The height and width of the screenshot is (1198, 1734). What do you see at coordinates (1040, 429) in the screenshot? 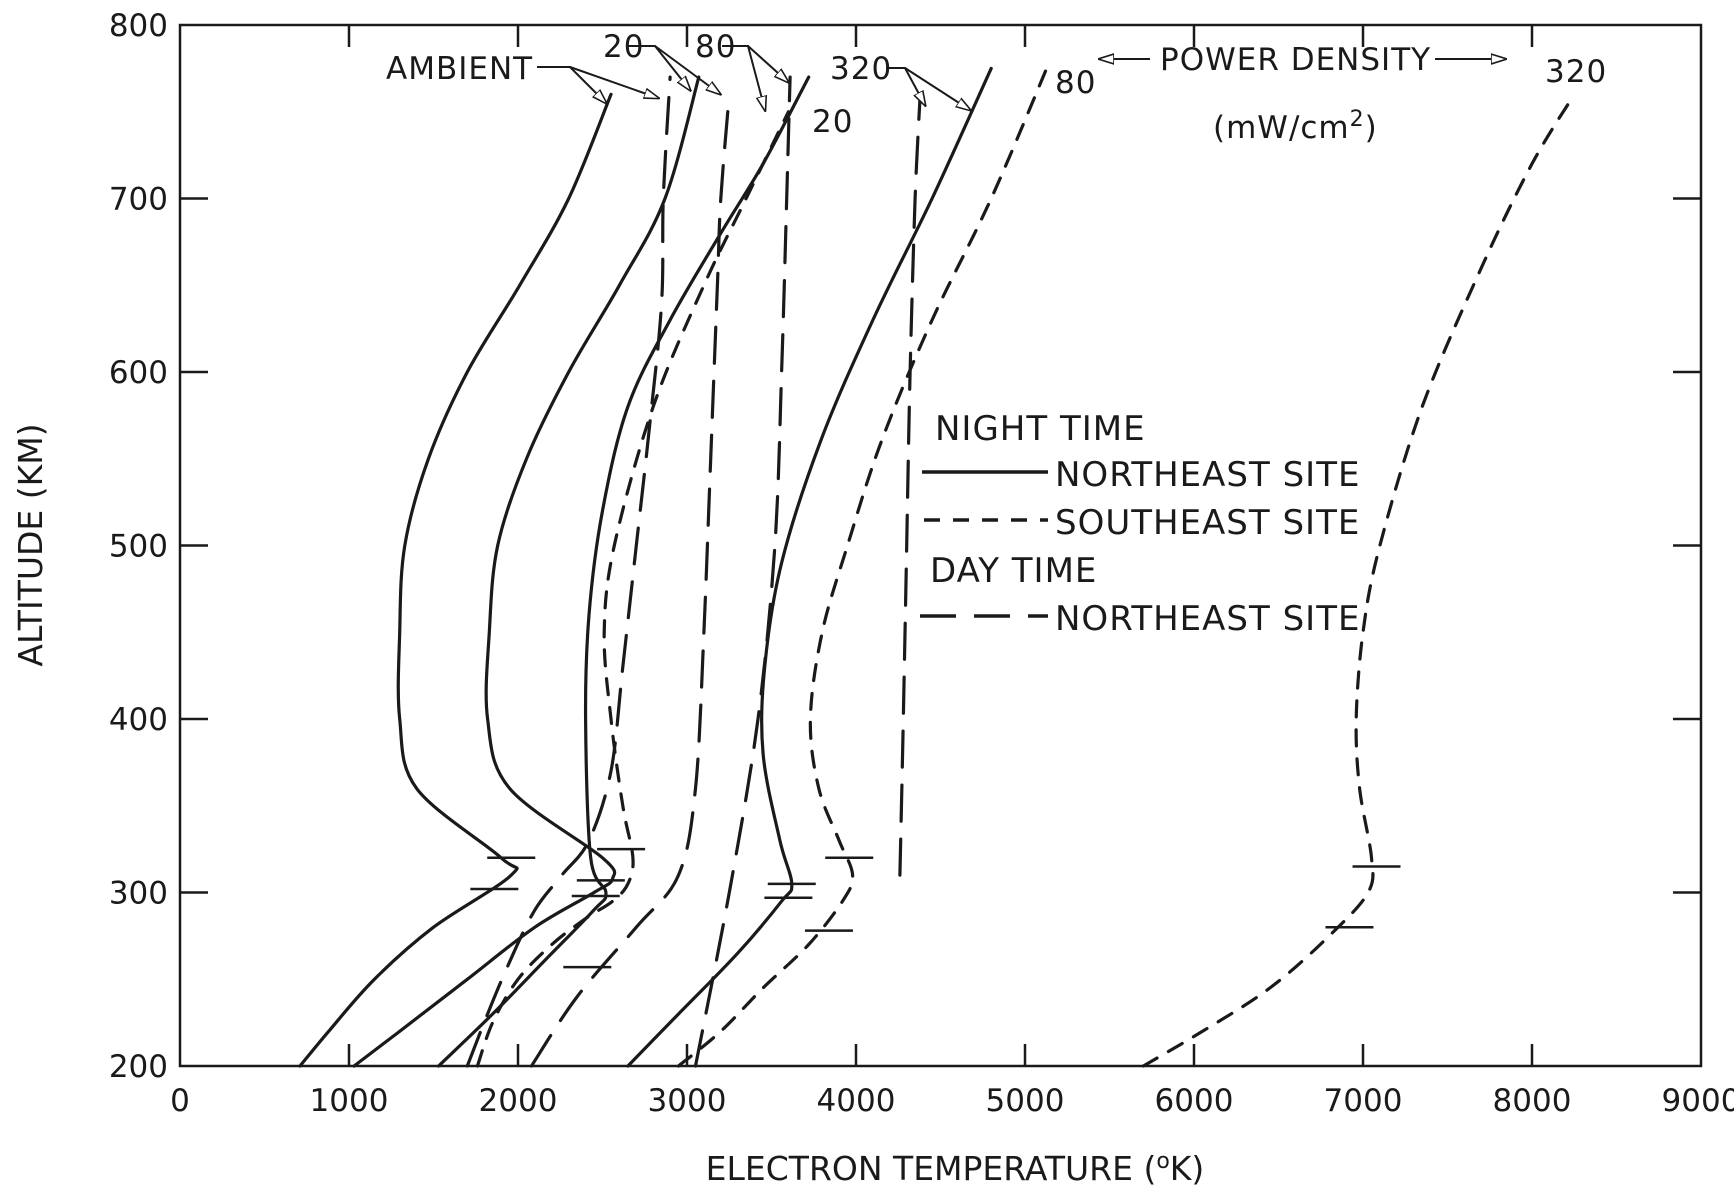
I see `legend-night-heading: NIGHT TIME` at bounding box center [1040, 429].